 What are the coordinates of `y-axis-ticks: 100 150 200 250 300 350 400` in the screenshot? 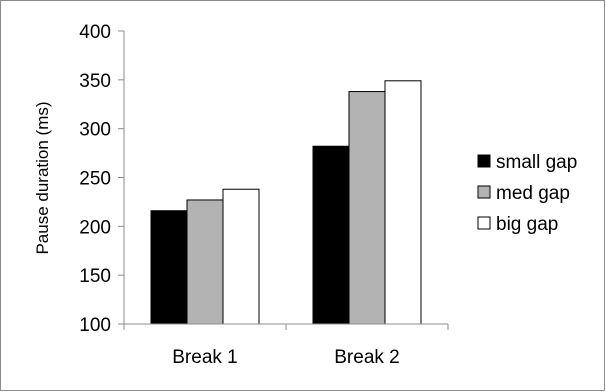 It's located at (101, 179).